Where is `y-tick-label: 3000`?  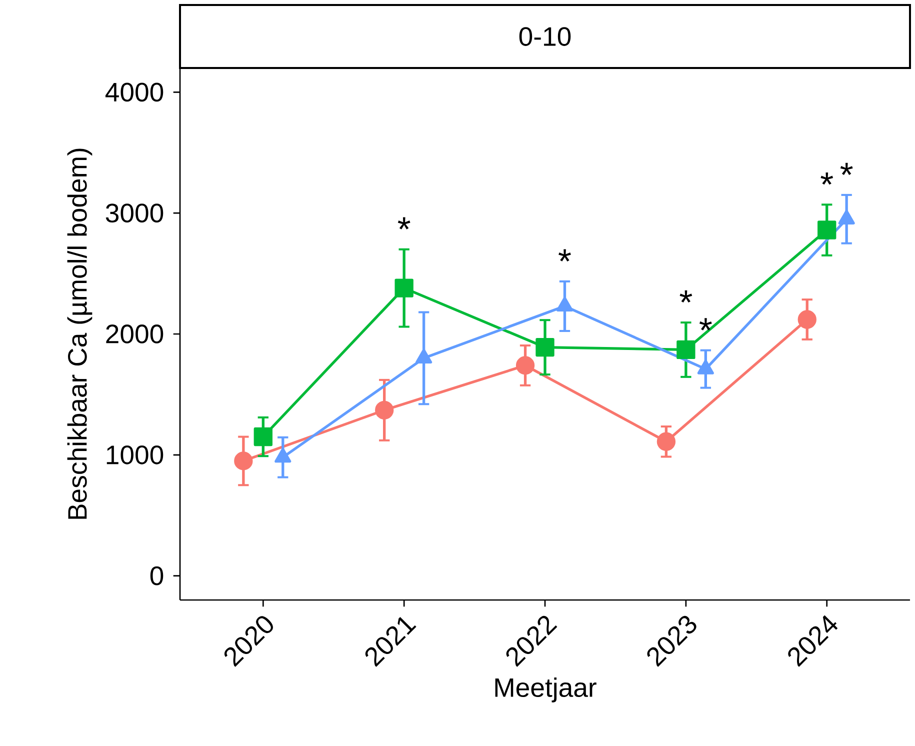
y-tick-label: 3000 is located at coordinates (135, 213).